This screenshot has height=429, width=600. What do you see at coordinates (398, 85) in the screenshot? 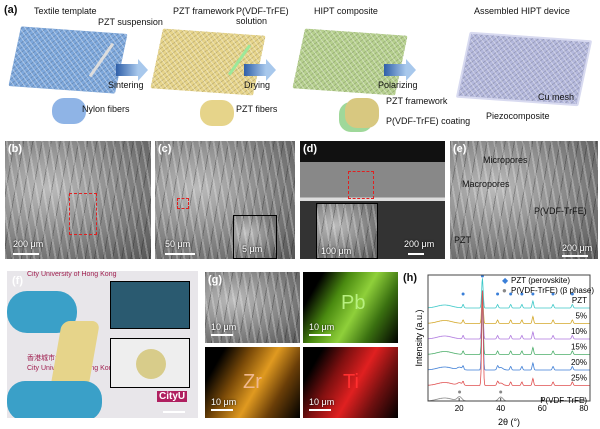
I see `arrow-label: Polarizing` at bounding box center [398, 85].